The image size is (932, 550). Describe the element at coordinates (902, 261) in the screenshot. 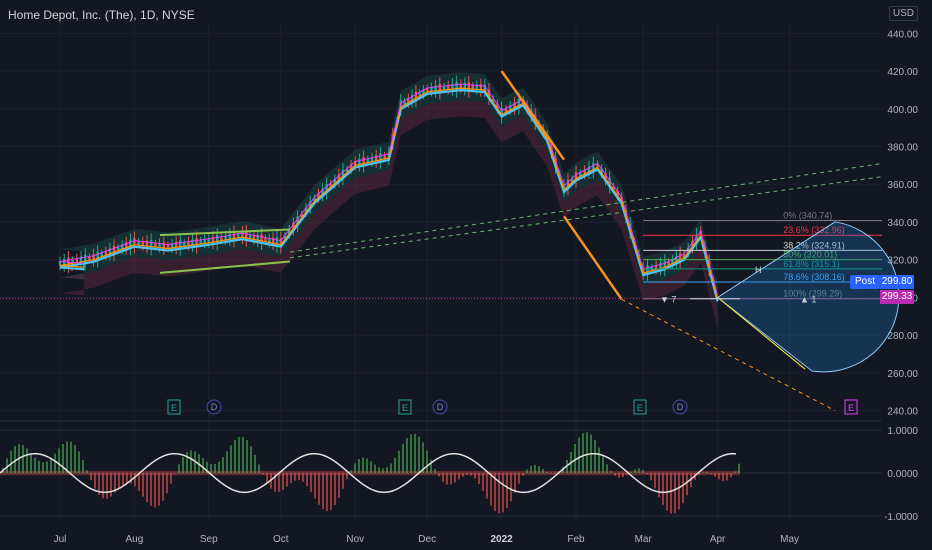

I see `y-tick-label: 320.00` at that location.